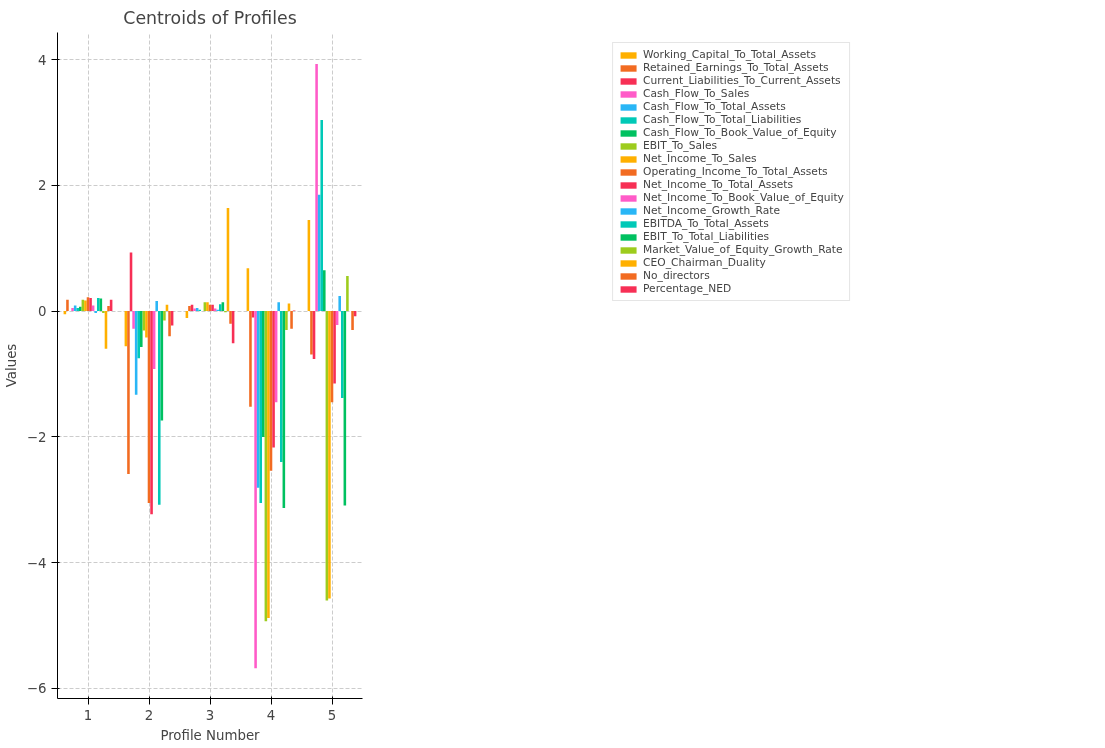 This screenshot has height=748, width=1105. What do you see at coordinates (735, 171) in the screenshot?
I see `legend-label: Operating_Income_To_Total_Assets` at bounding box center [735, 171].